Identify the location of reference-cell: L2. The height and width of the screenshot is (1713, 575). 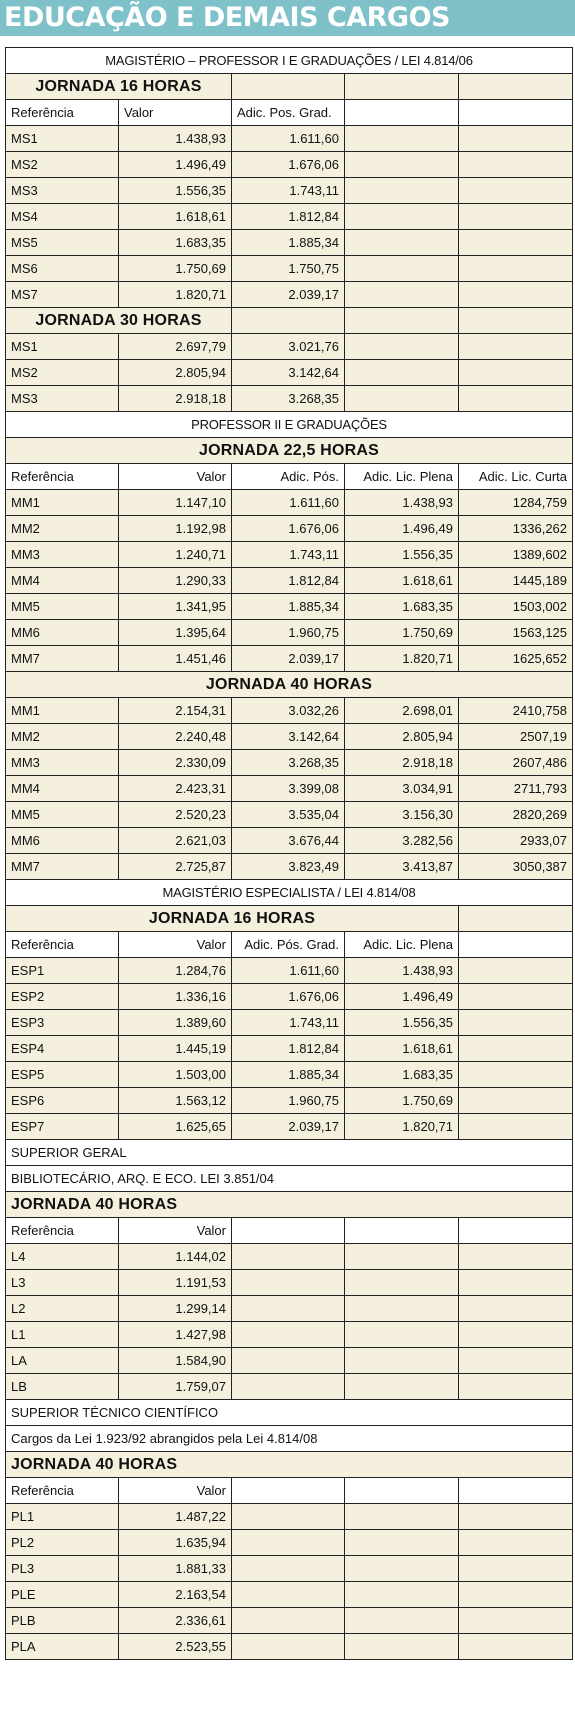
(62, 1308).